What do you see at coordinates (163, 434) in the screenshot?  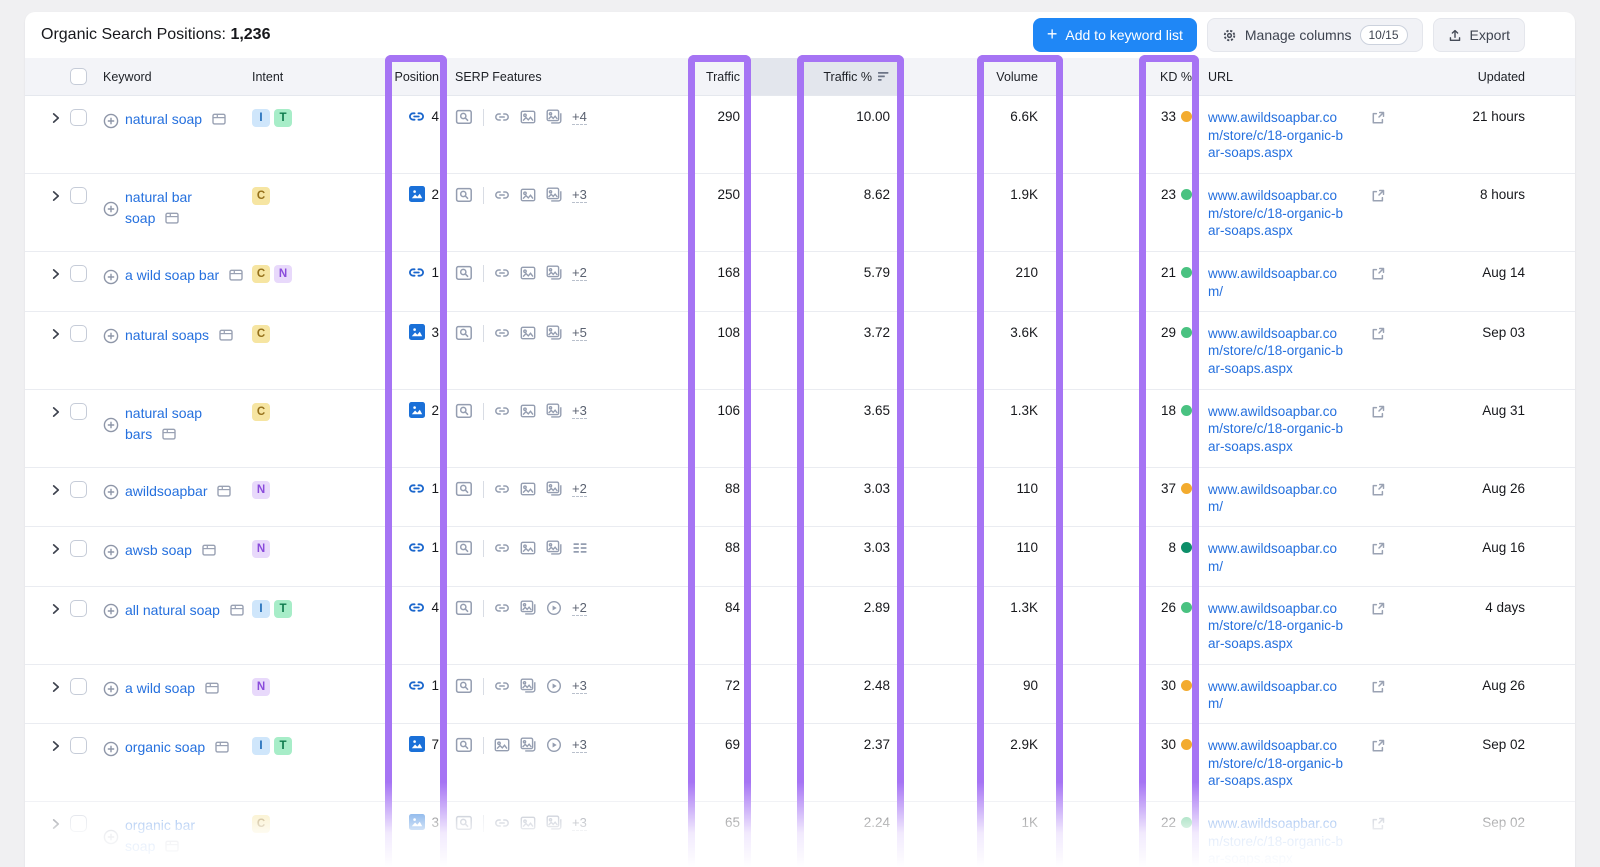 I see `keyword-line: bars` at bounding box center [163, 434].